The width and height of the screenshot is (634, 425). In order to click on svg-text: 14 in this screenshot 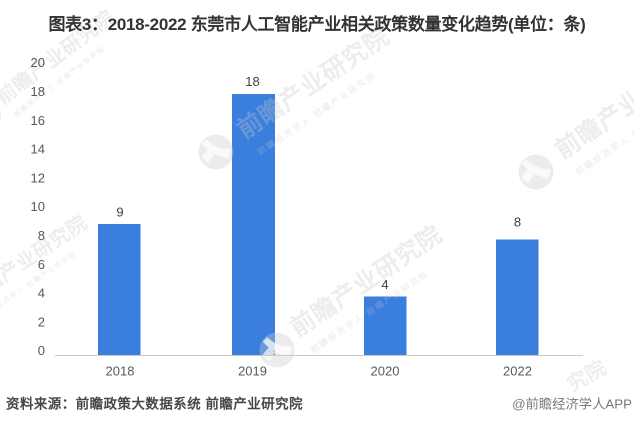, I will do `click(38, 149)`.